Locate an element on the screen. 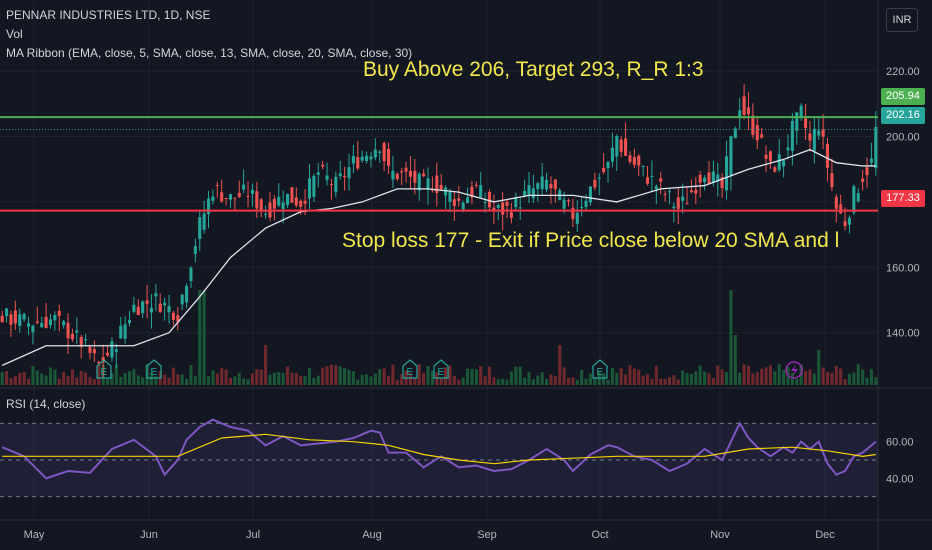  stop-price-tag: 177.33 is located at coordinates (903, 198).